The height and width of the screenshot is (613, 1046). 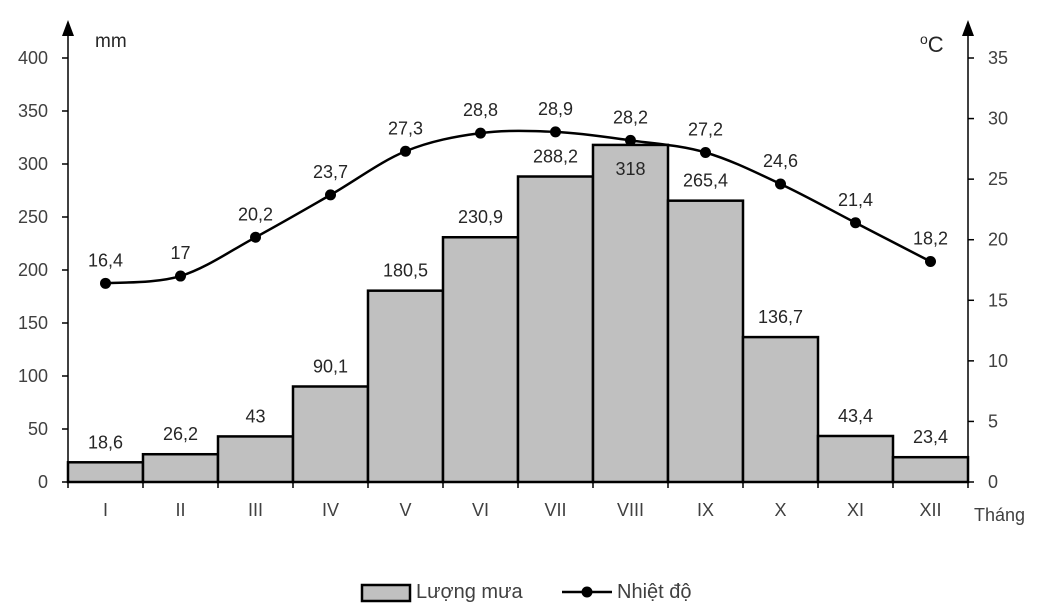 I want to click on left-tick-label: 200, so click(x=33, y=270).